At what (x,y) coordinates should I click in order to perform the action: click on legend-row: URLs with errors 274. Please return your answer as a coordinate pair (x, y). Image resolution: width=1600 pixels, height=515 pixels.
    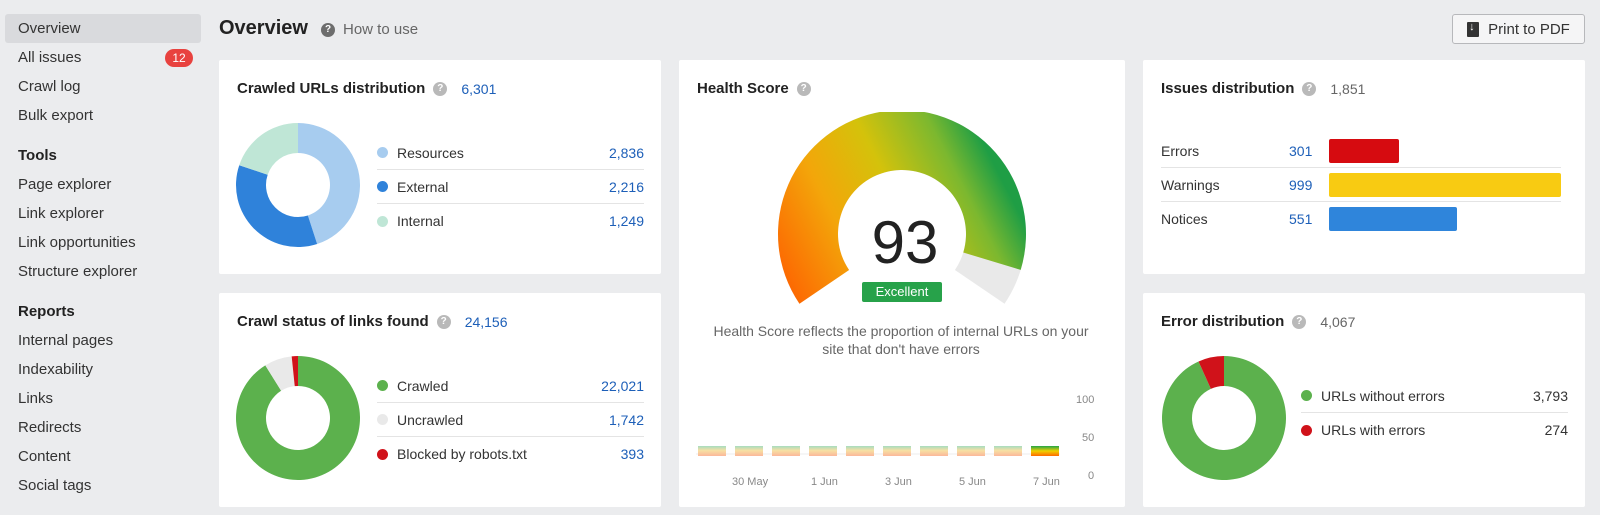
    Looking at the image, I should click on (1434, 430).